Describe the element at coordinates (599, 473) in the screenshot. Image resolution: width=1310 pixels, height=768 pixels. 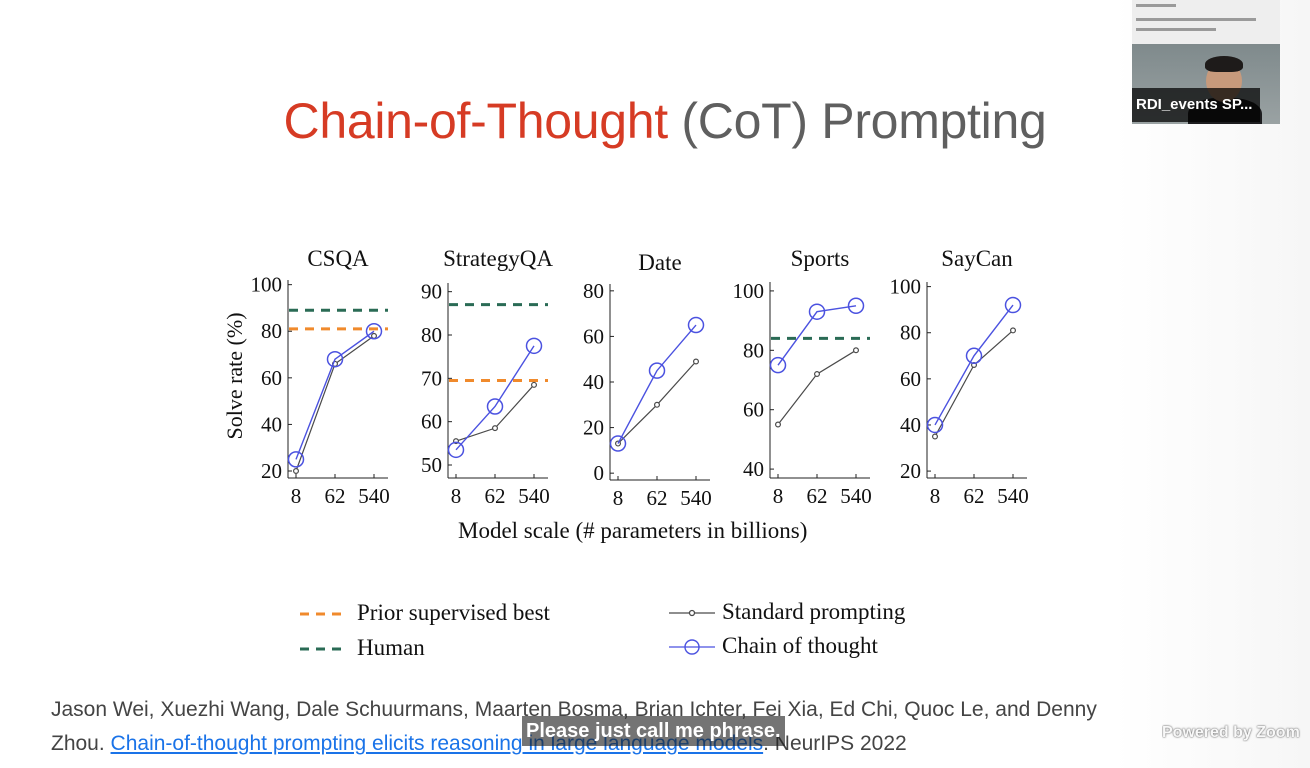
I see `date-y-tick-label: 0` at that location.